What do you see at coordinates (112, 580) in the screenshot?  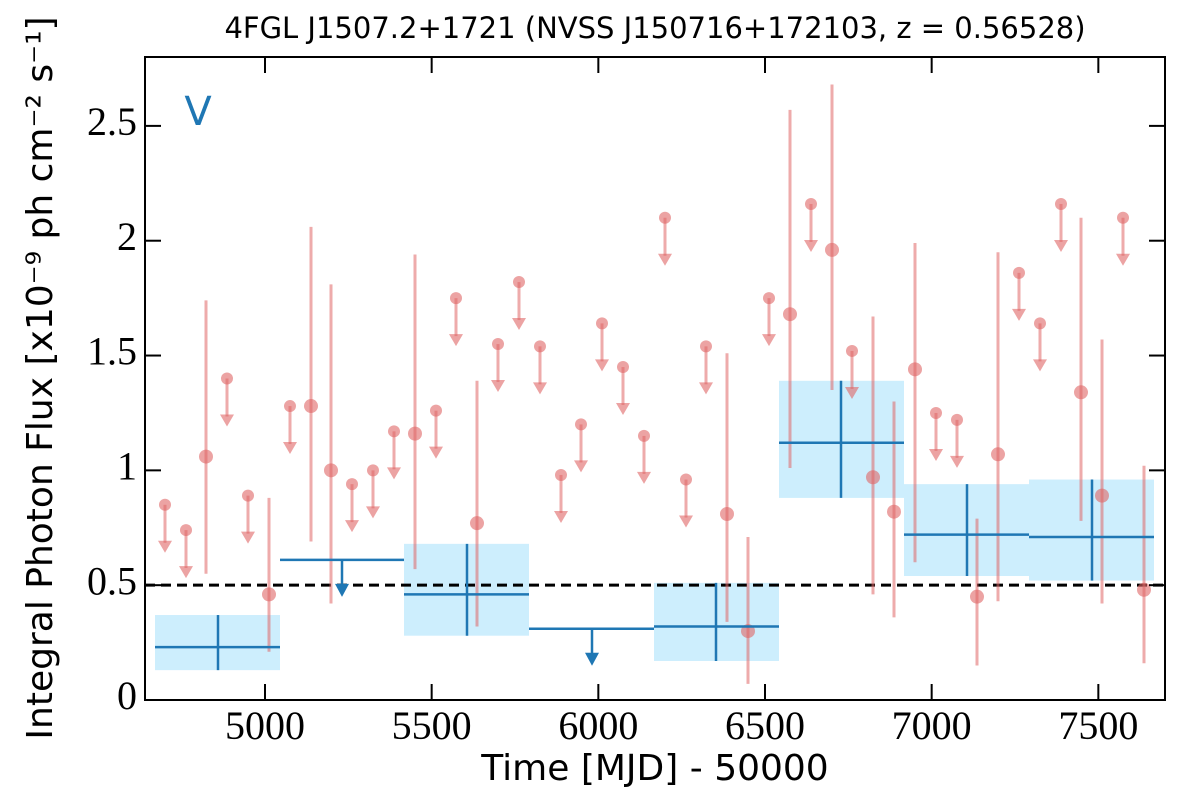 I see `y-tick-label: 0.5` at bounding box center [112, 580].